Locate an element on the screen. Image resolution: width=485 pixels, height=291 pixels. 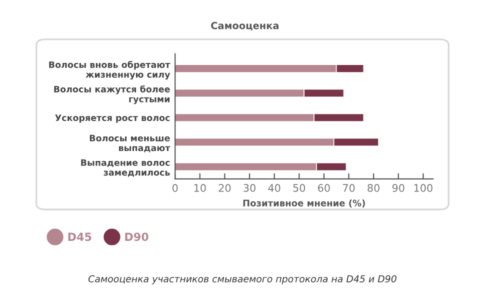
y-tick-label: Волосы вновь обретают жизненную силу is located at coordinates (109, 70).